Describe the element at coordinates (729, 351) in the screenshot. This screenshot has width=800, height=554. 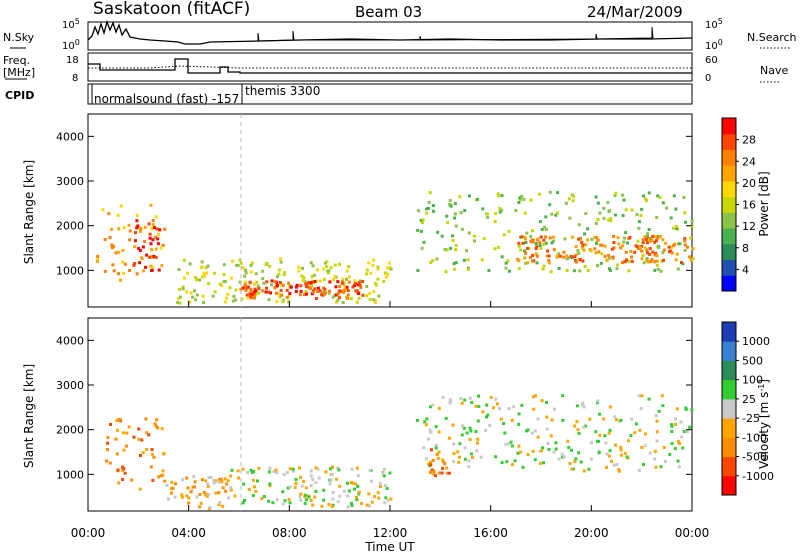
I see `velocity-colorbar-segment` at that location.